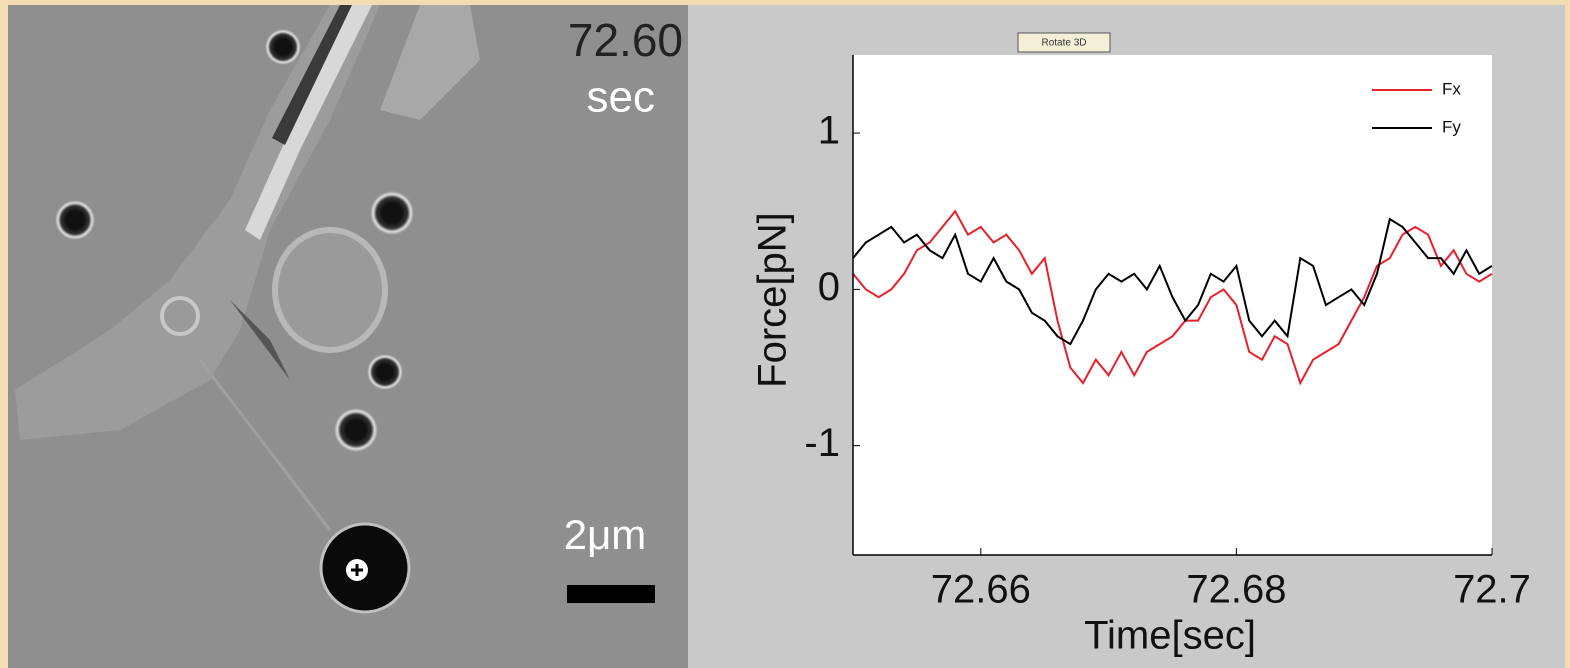 The width and height of the screenshot is (1570, 668). I want to click on toolbar-label: Rotate 3D, so click(1063, 43).